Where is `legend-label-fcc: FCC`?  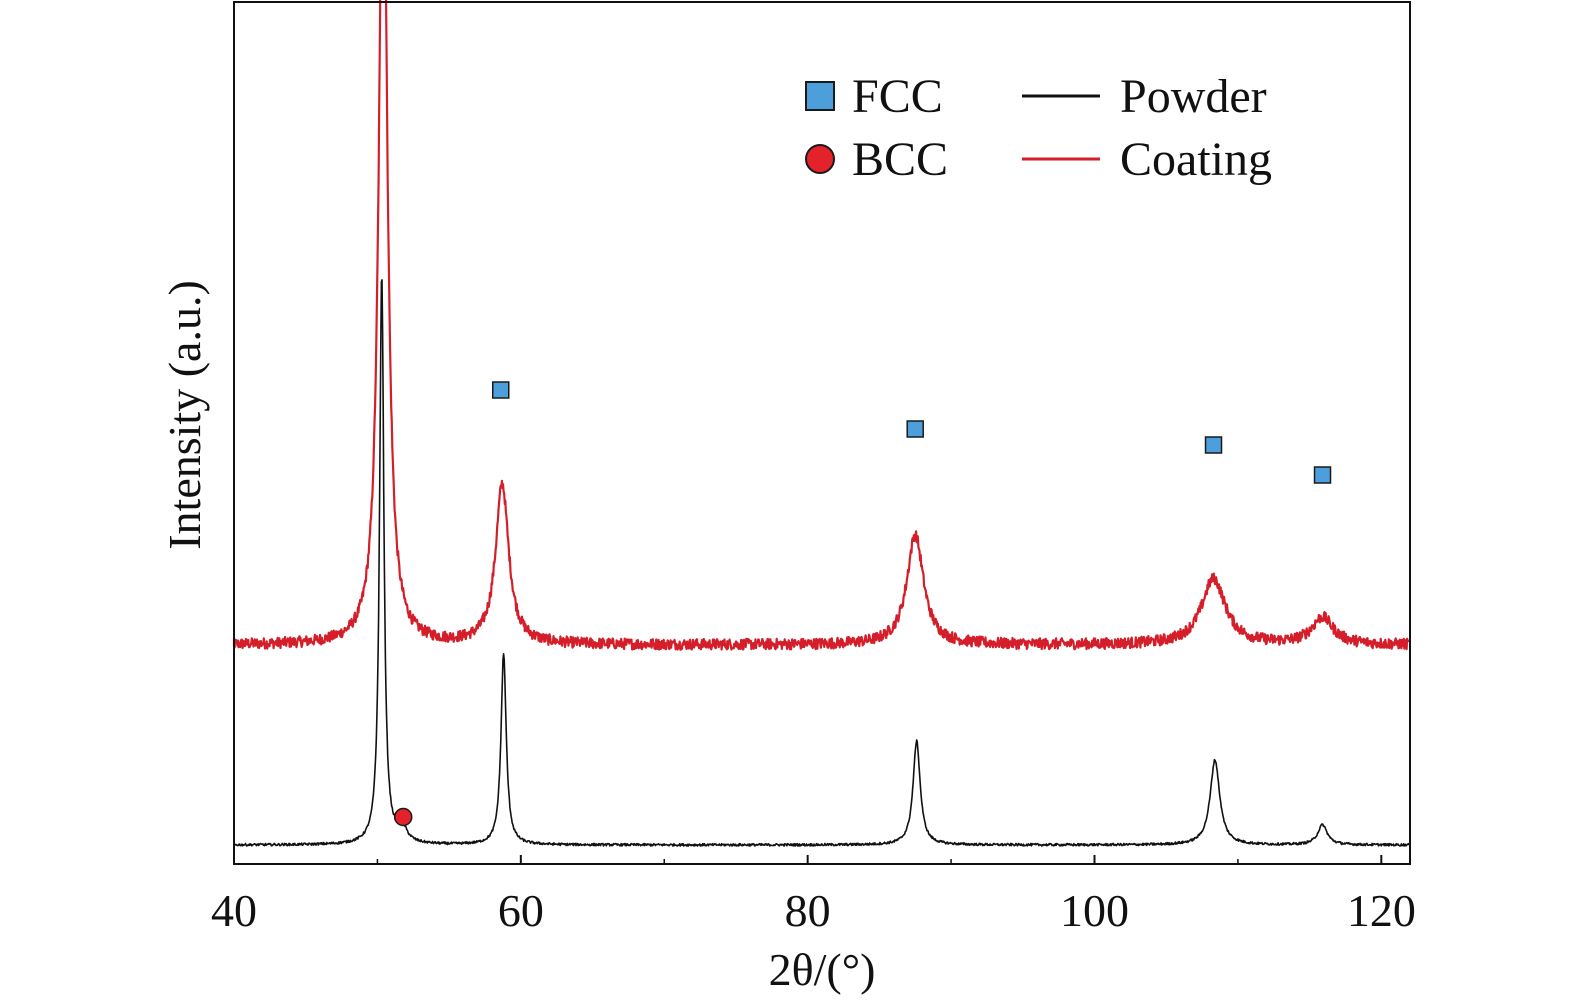 legend-label-fcc: FCC is located at coordinates (897, 96).